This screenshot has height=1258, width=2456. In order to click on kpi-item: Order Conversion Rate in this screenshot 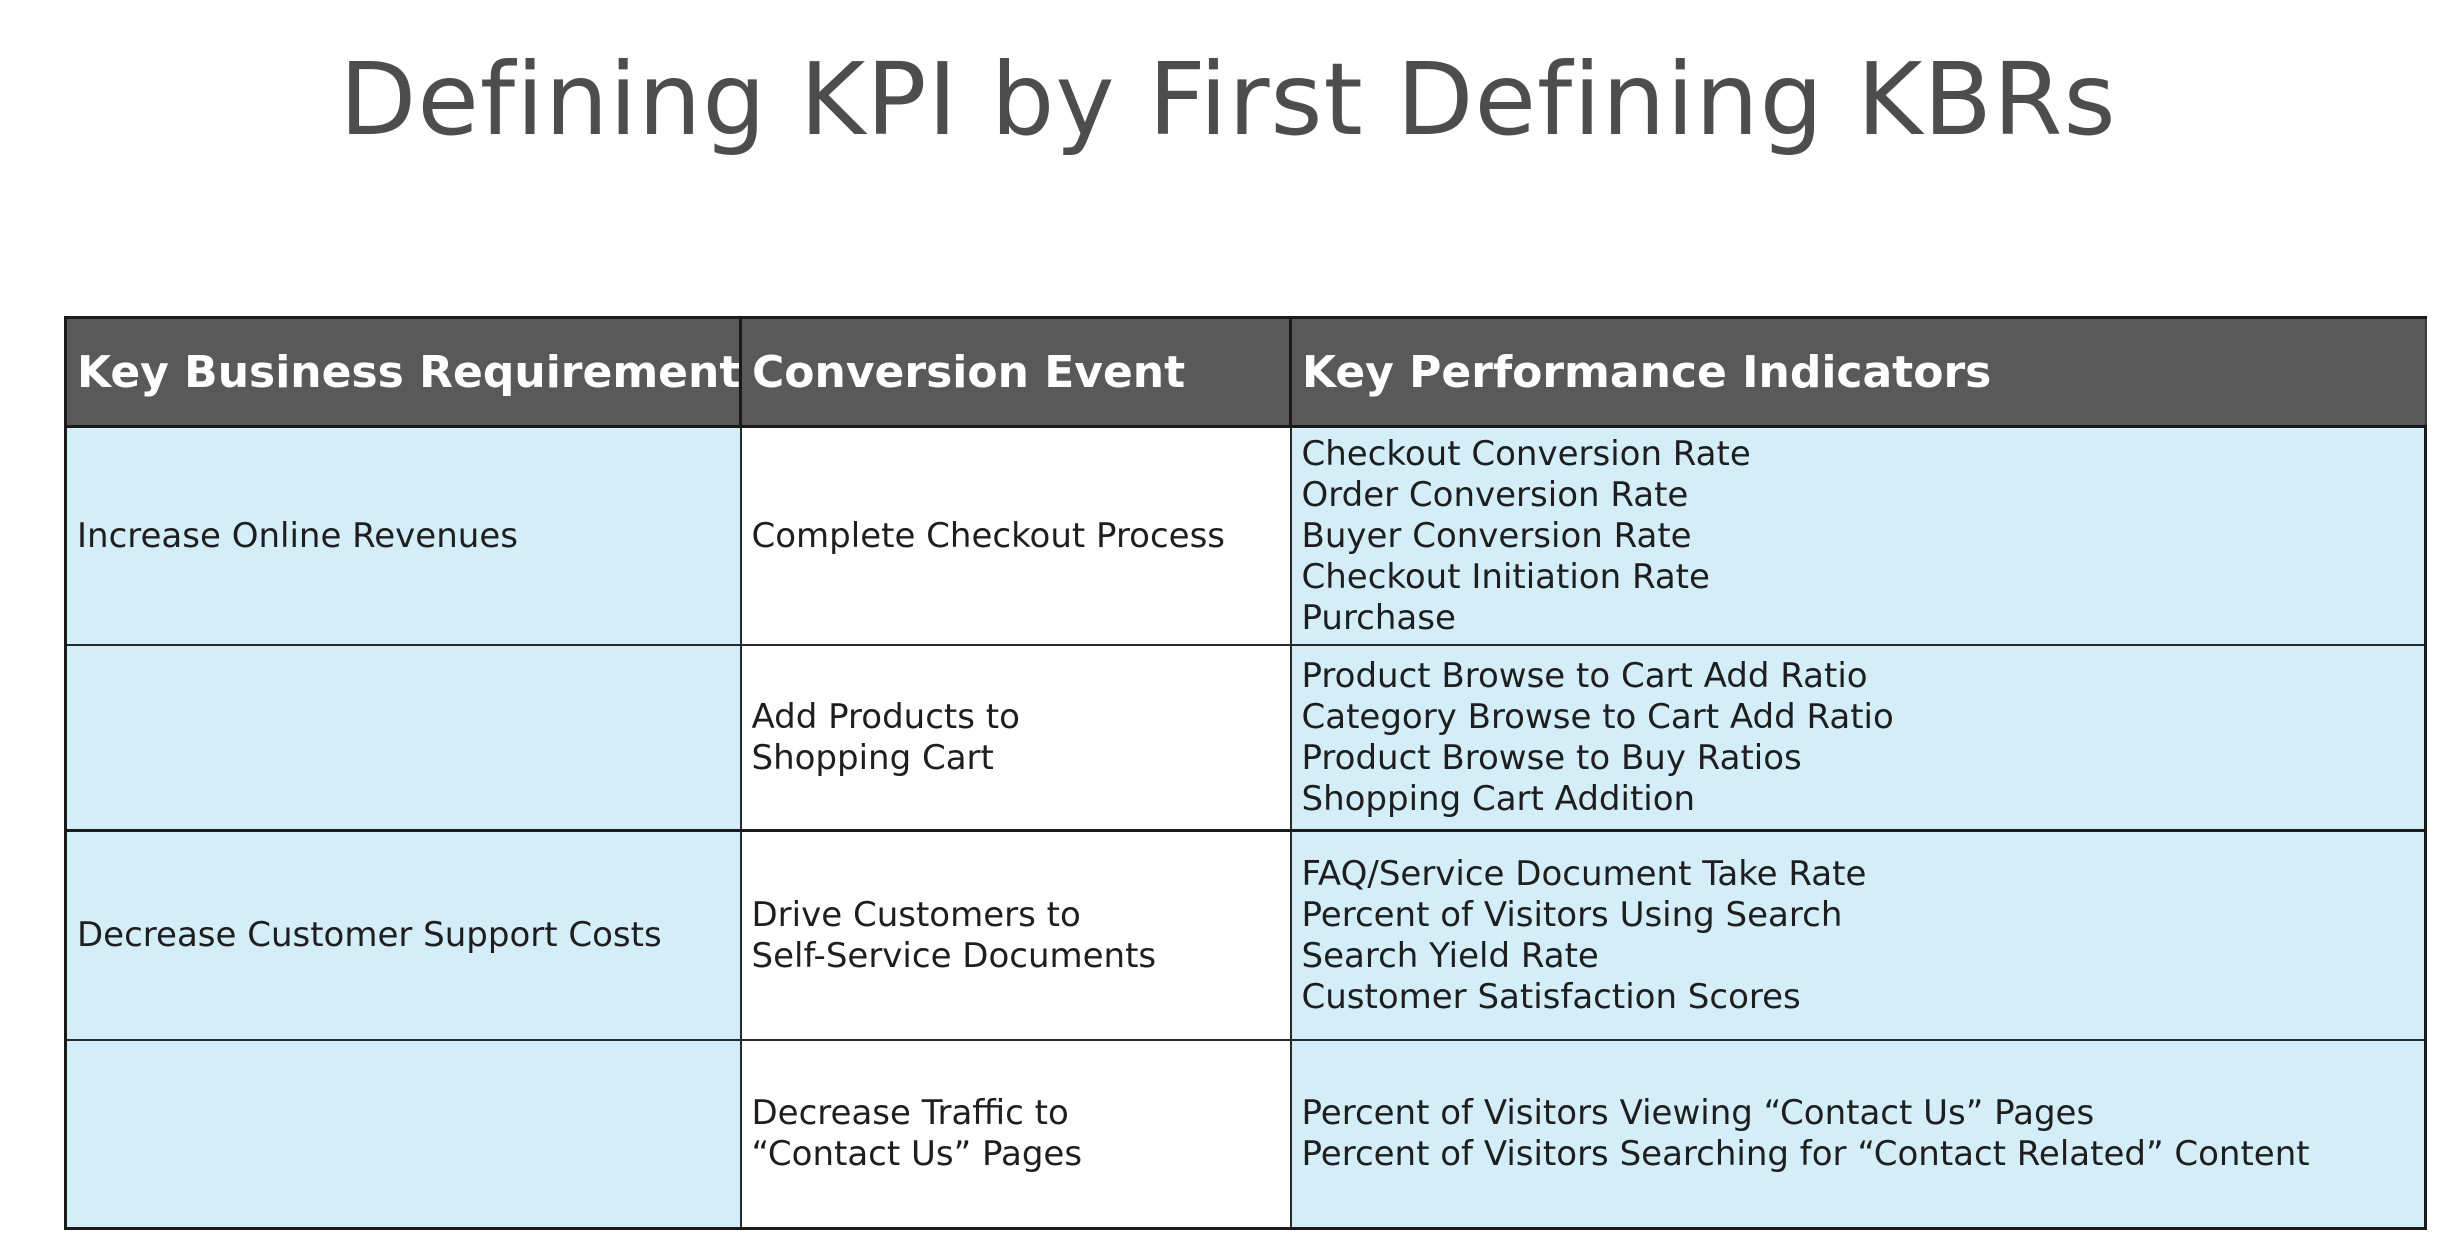, I will do `click(1495, 494)`.